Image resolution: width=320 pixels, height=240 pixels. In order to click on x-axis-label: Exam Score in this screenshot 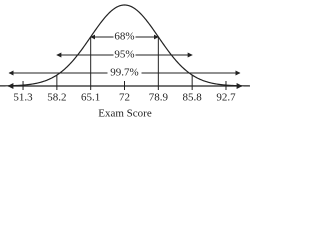, I will do `click(125, 114)`.